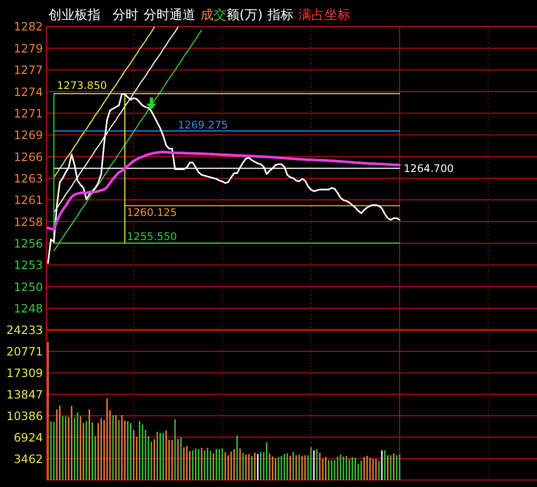  What do you see at coordinates (28, 437) in the screenshot?
I see `y-tick-label: 6924` at bounding box center [28, 437].